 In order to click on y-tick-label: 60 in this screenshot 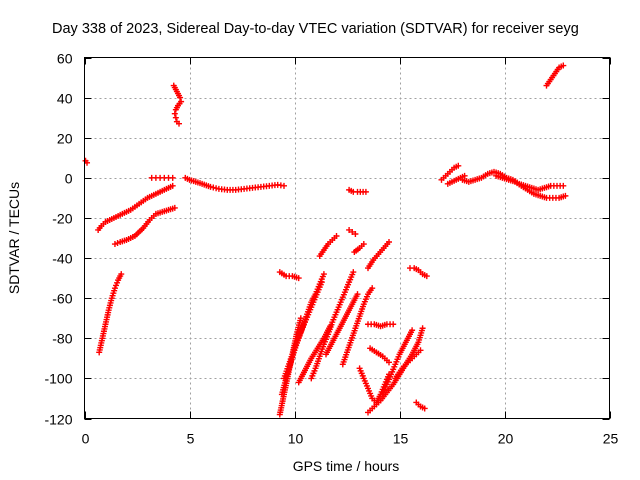, I will do `click(65, 59)`.